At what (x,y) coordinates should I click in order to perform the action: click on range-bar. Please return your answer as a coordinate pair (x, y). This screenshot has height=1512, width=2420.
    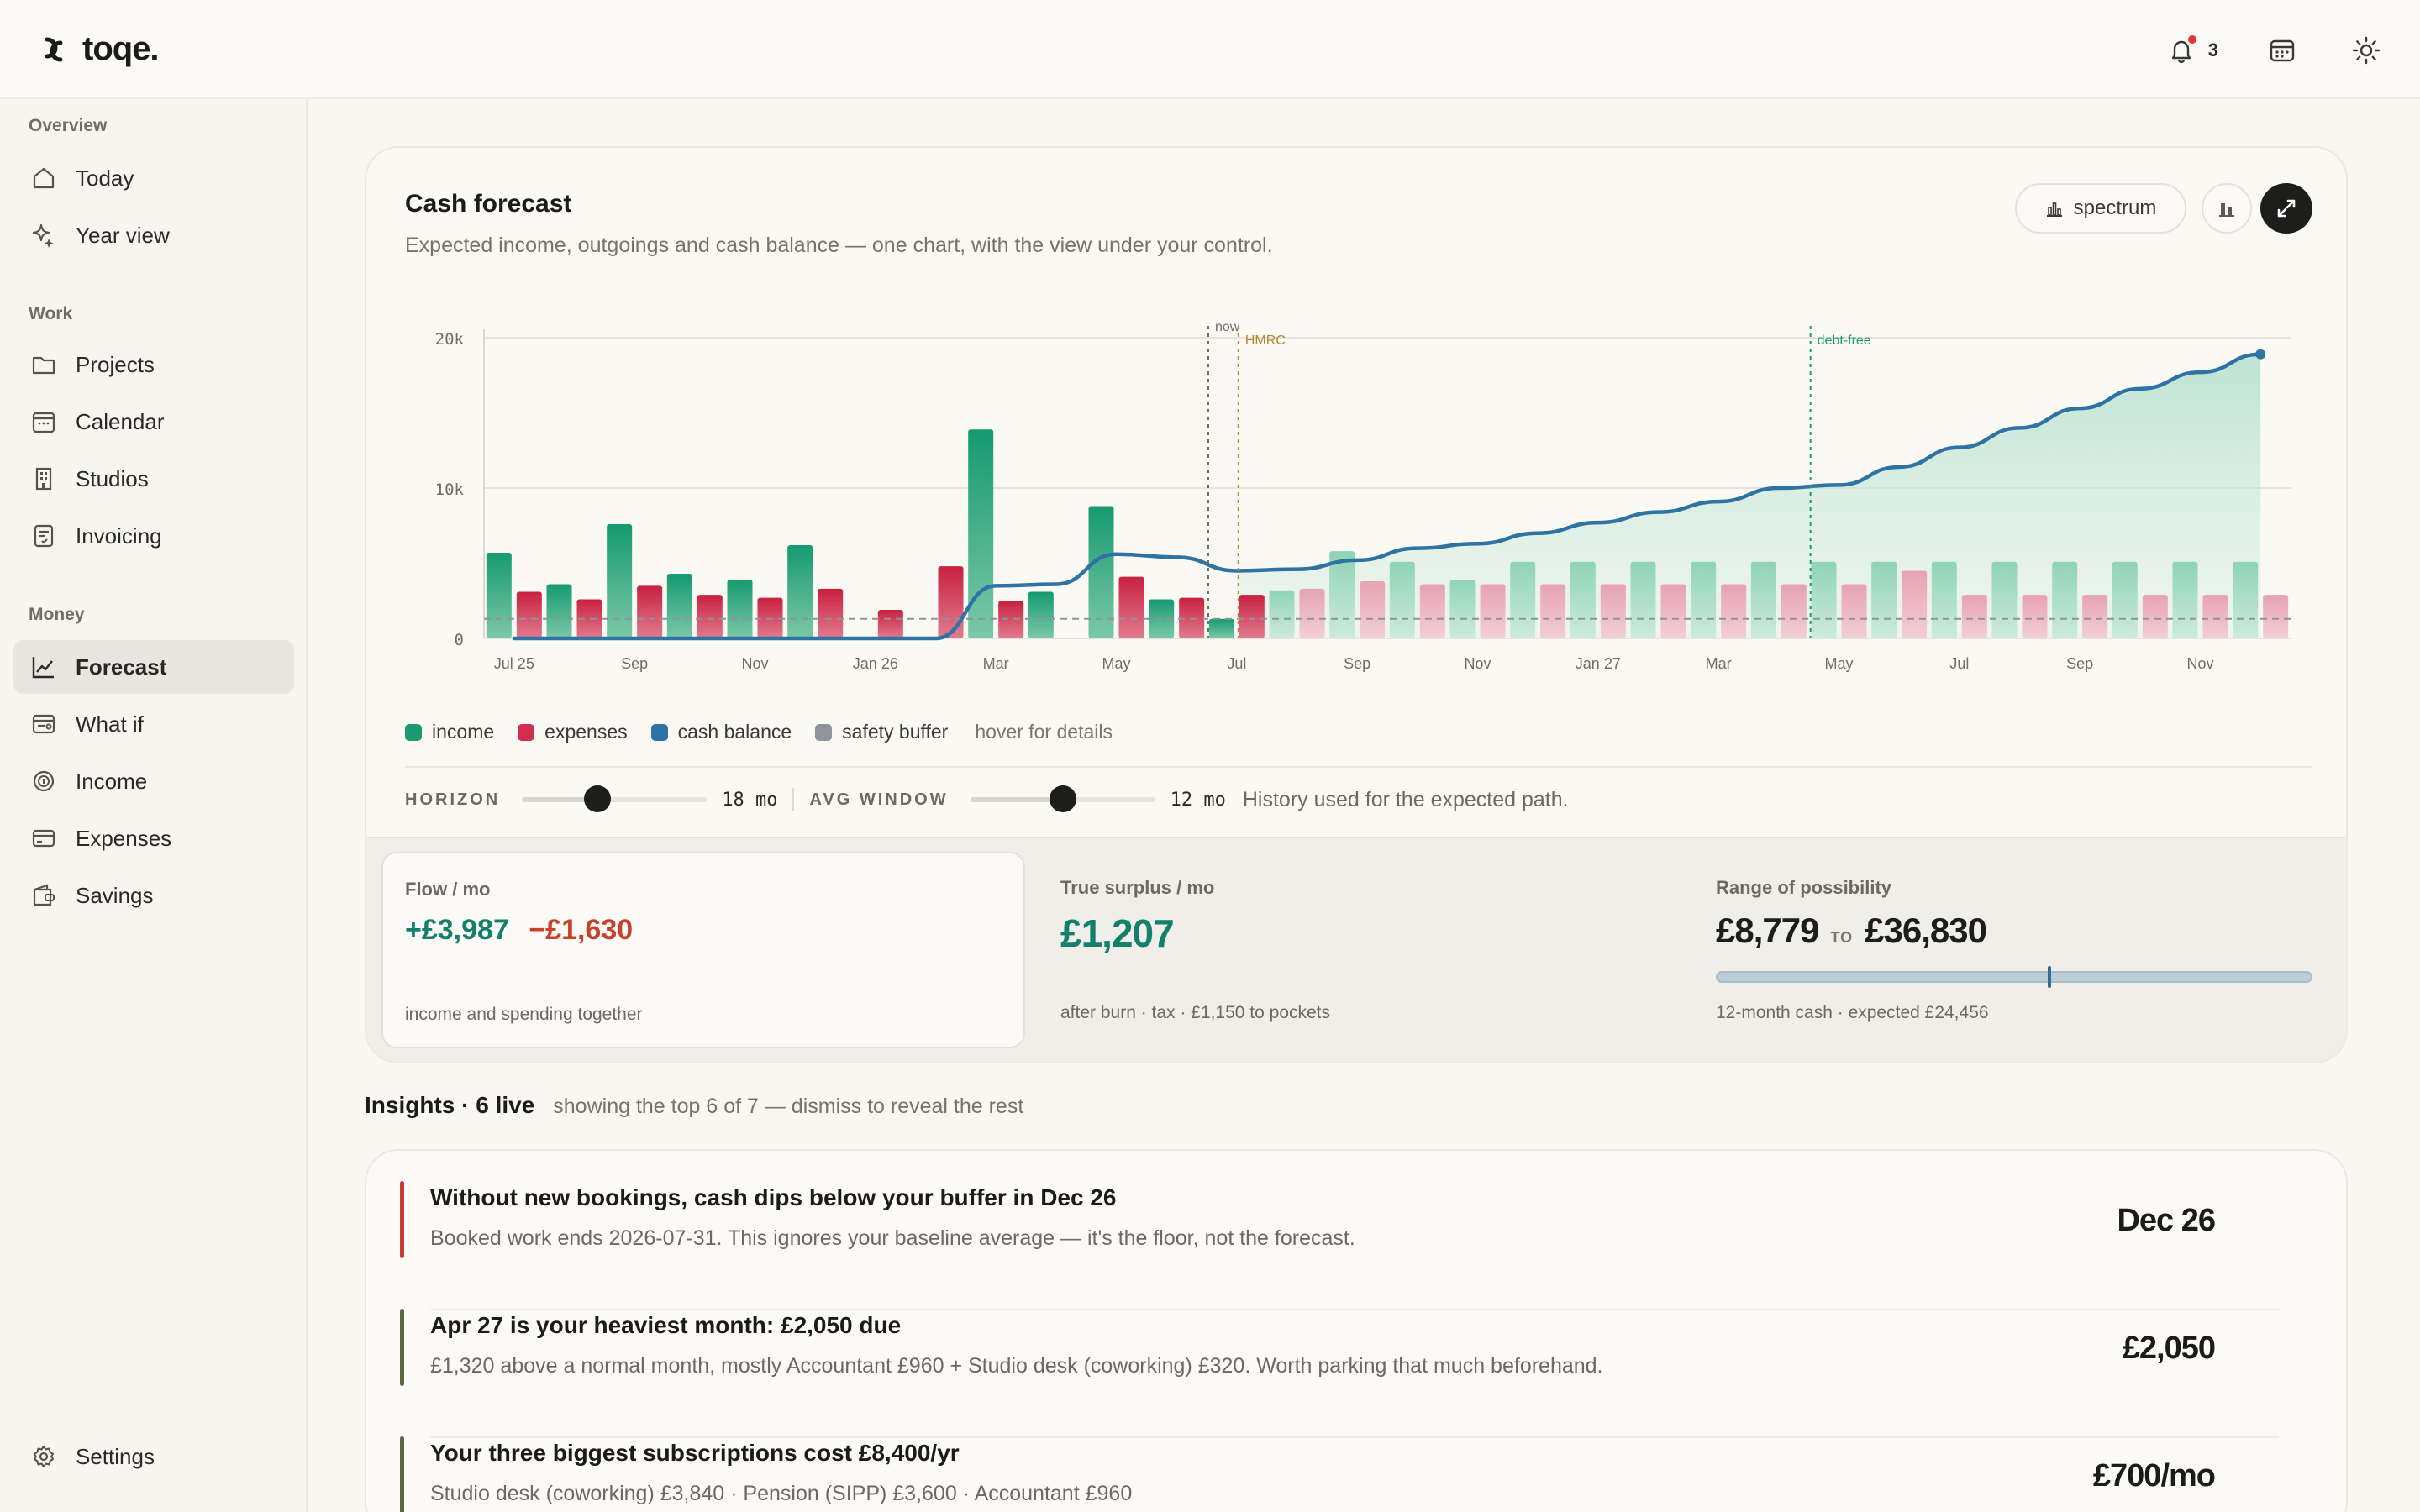
    Looking at the image, I should click on (2014, 977).